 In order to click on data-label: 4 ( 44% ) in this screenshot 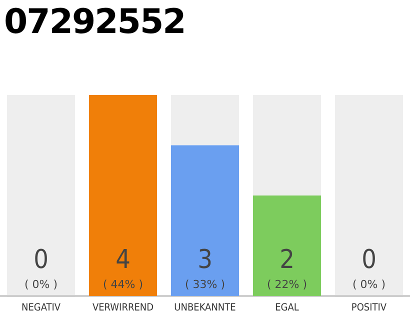, I will do `click(123, 267)`.